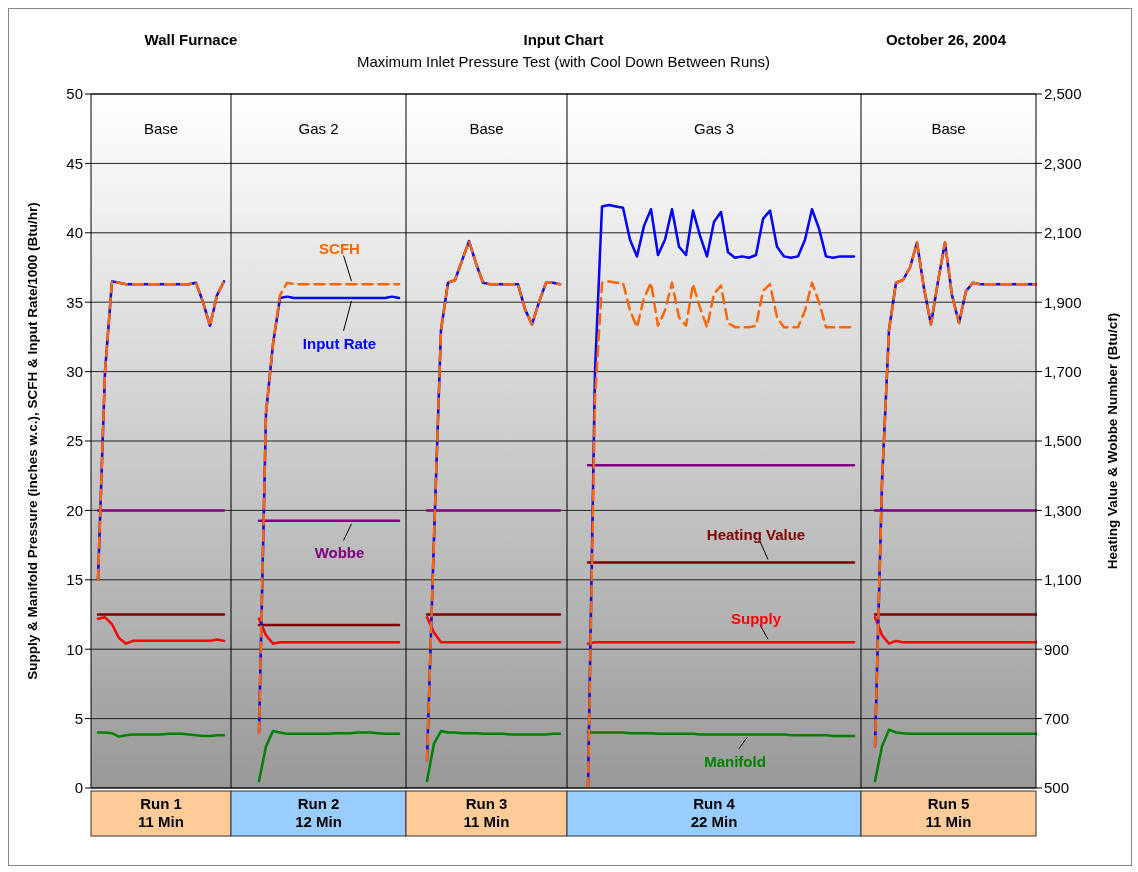  Describe the element at coordinates (948, 812) in the screenshot. I see `text: Run 5 11 Min` at that location.